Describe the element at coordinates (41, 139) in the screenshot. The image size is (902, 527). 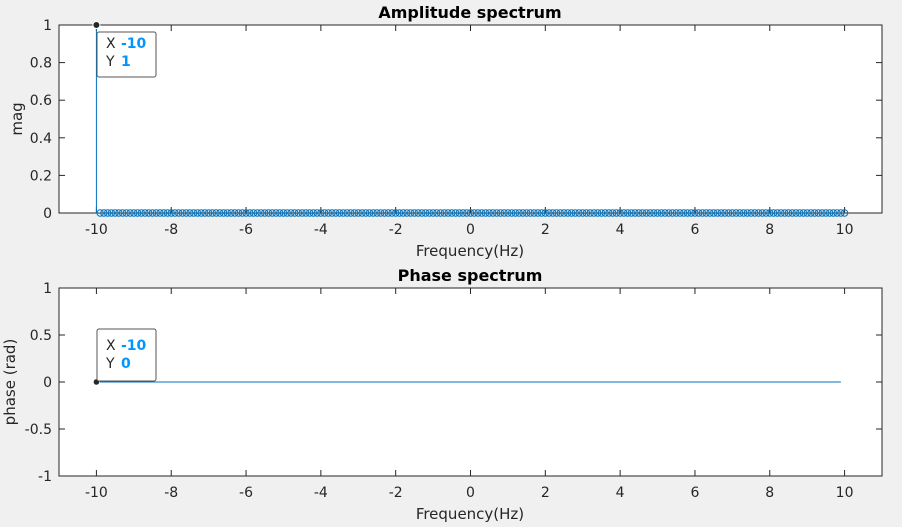
I see `amplitude-y-tick-label: 0.4` at that location.